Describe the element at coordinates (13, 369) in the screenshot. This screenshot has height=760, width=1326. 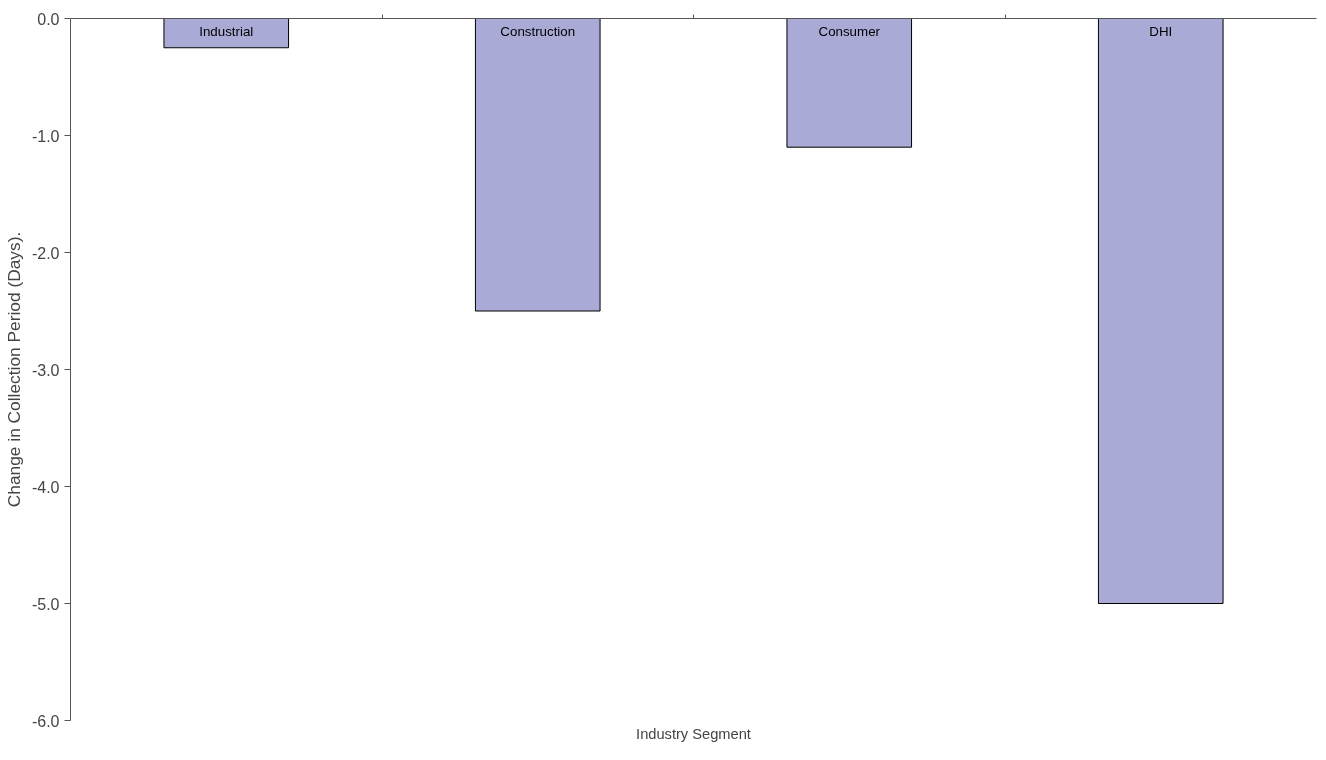
I see `y-axis-title: Change in Collection Period (Days).` at that location.